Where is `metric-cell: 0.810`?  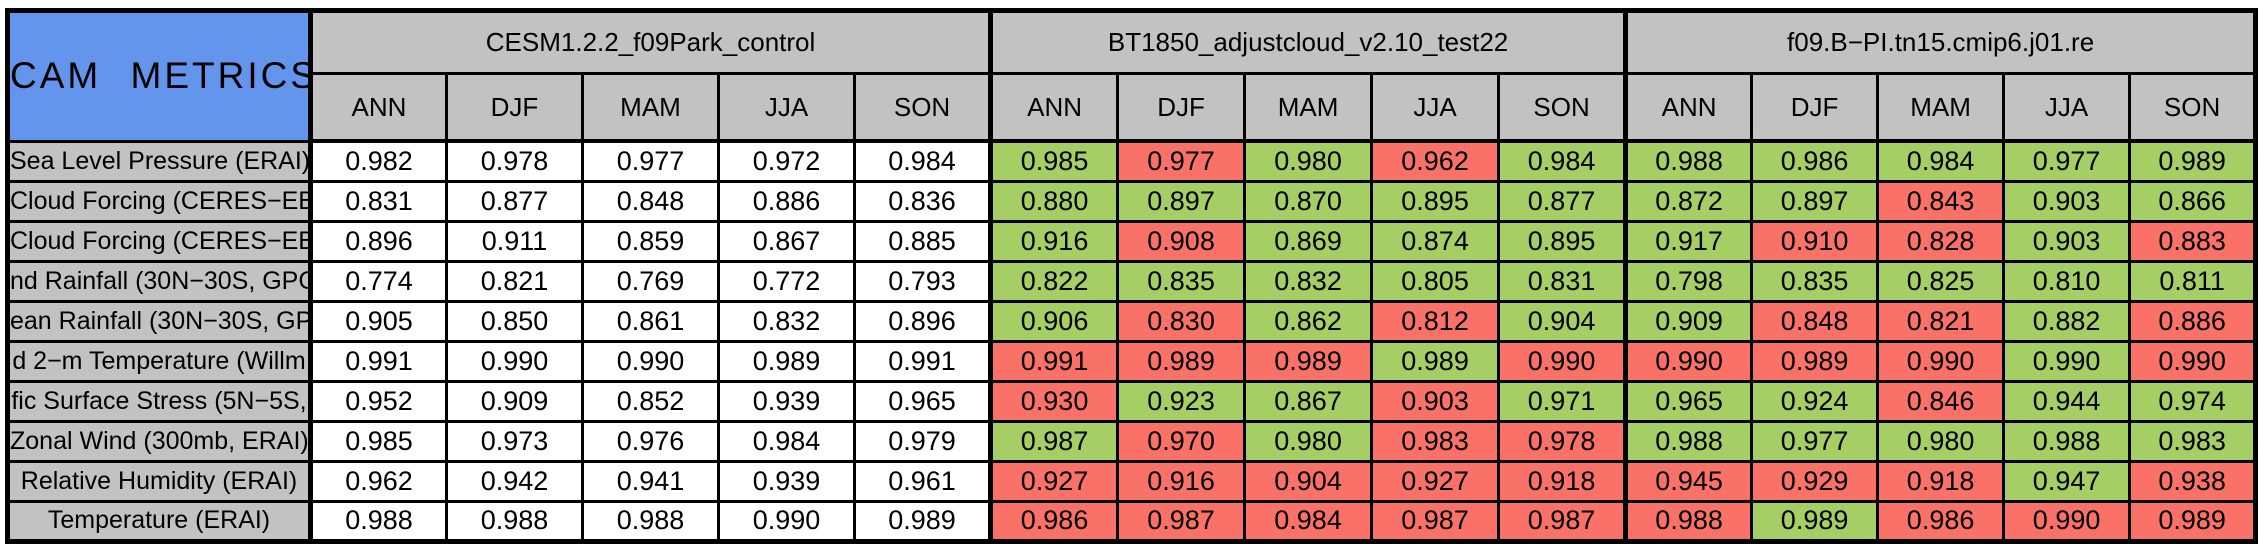 metric-cell: 0.810 is located at coordinates (2067, 281).